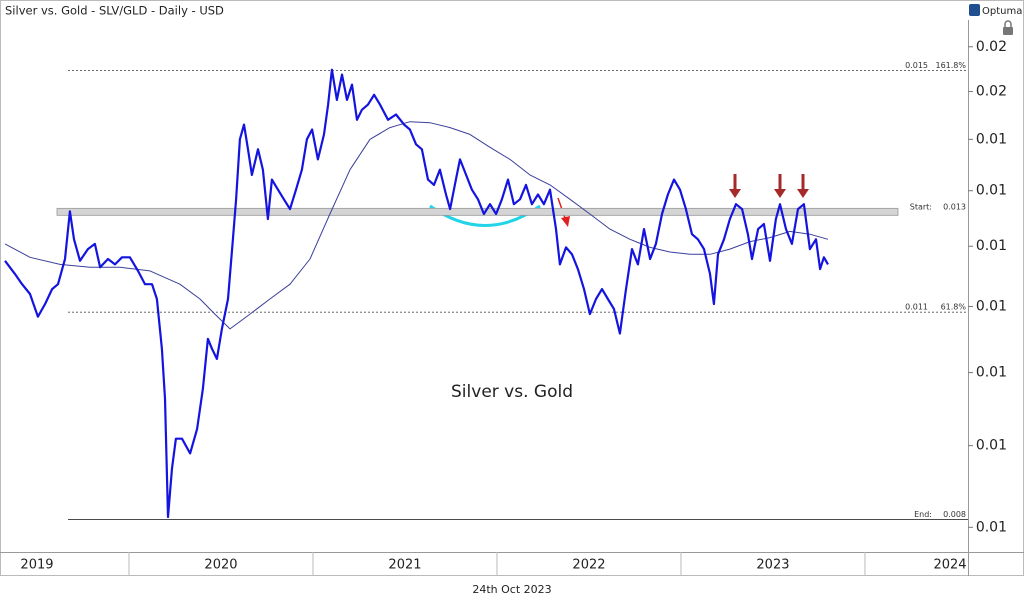 Image resolution: width=1024 pixels, height=600 pixels. Describe the element at coordinates (512, 392) in the screenshot. I see `annotation: Silver vs. Gold` at that location.